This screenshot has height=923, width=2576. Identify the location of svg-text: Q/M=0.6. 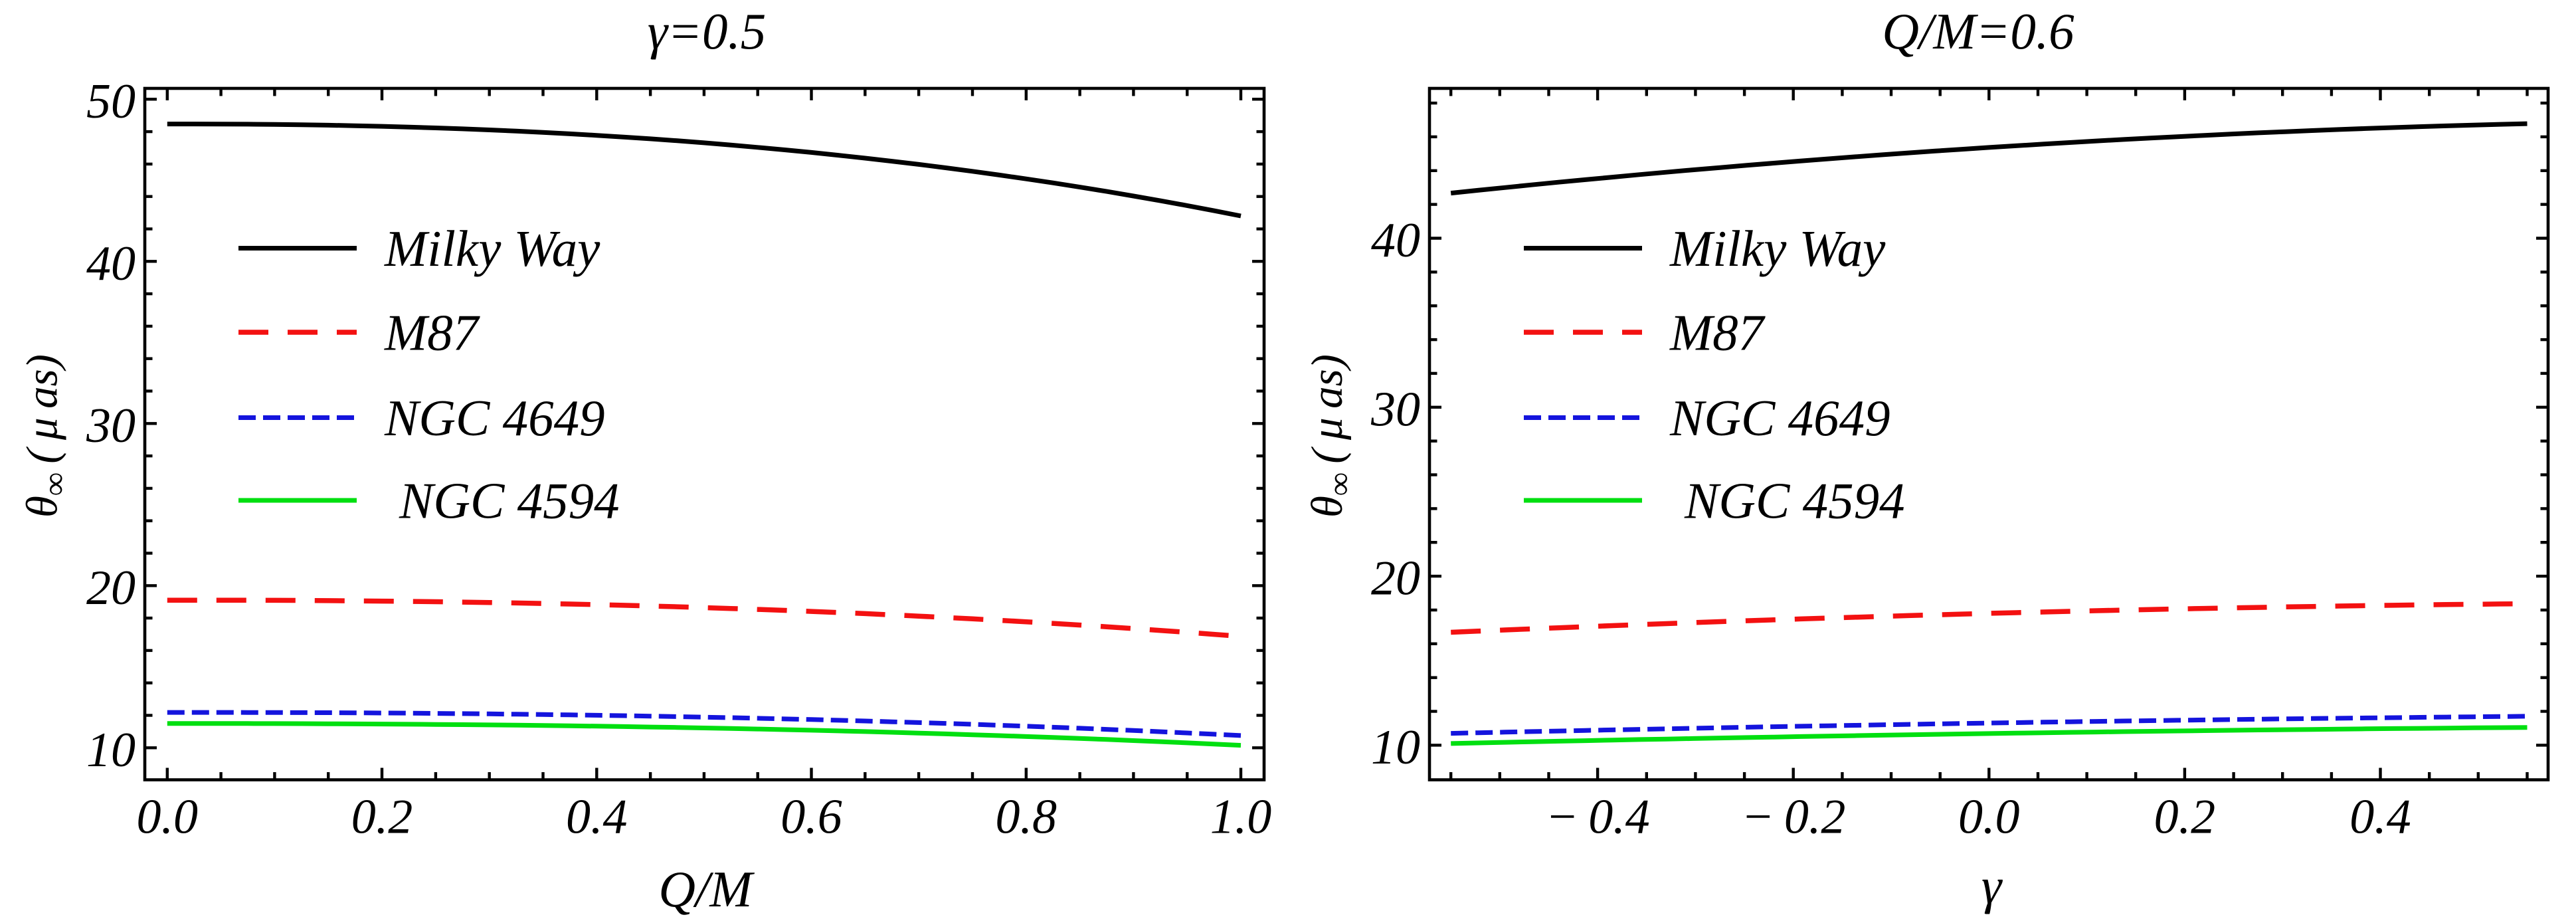
(1978, 31).